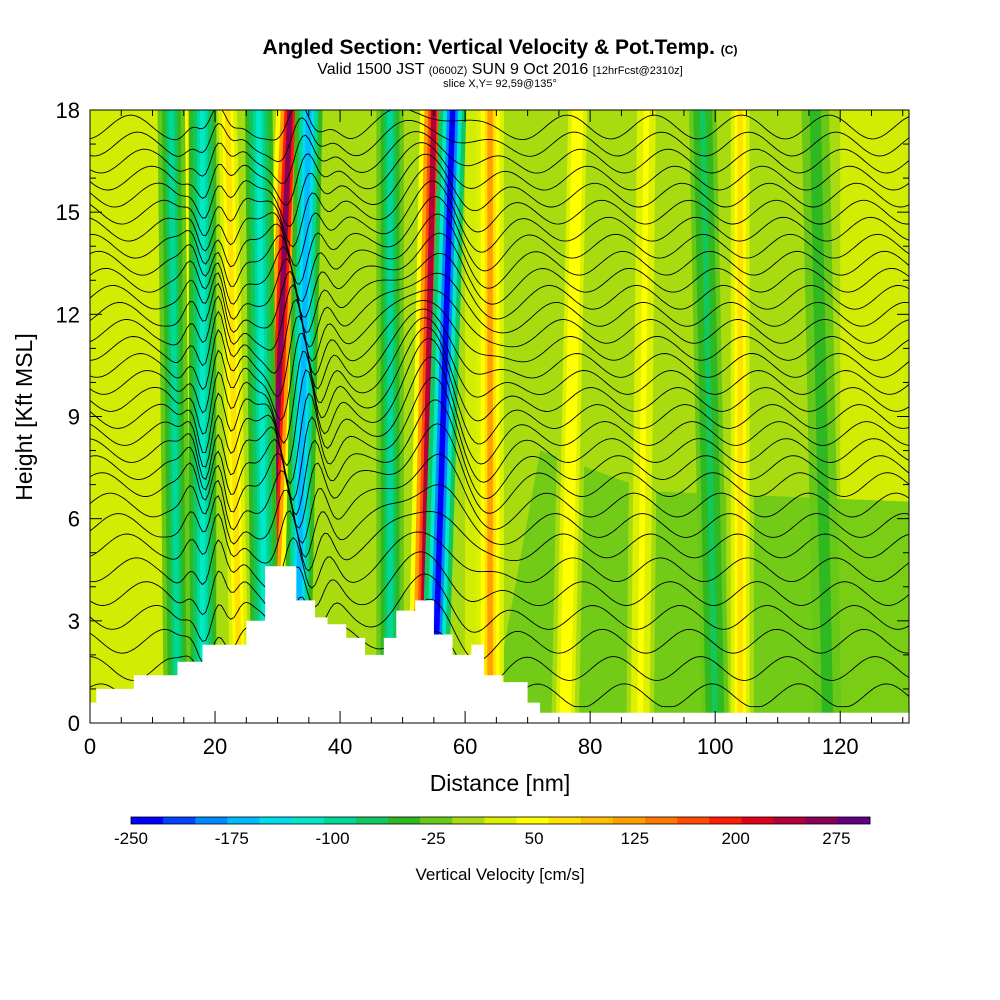  Describe the element at coordinates (637, 71) in the screenshot. I see `forecast-label: [12hrFcst@2310z]` at that location.